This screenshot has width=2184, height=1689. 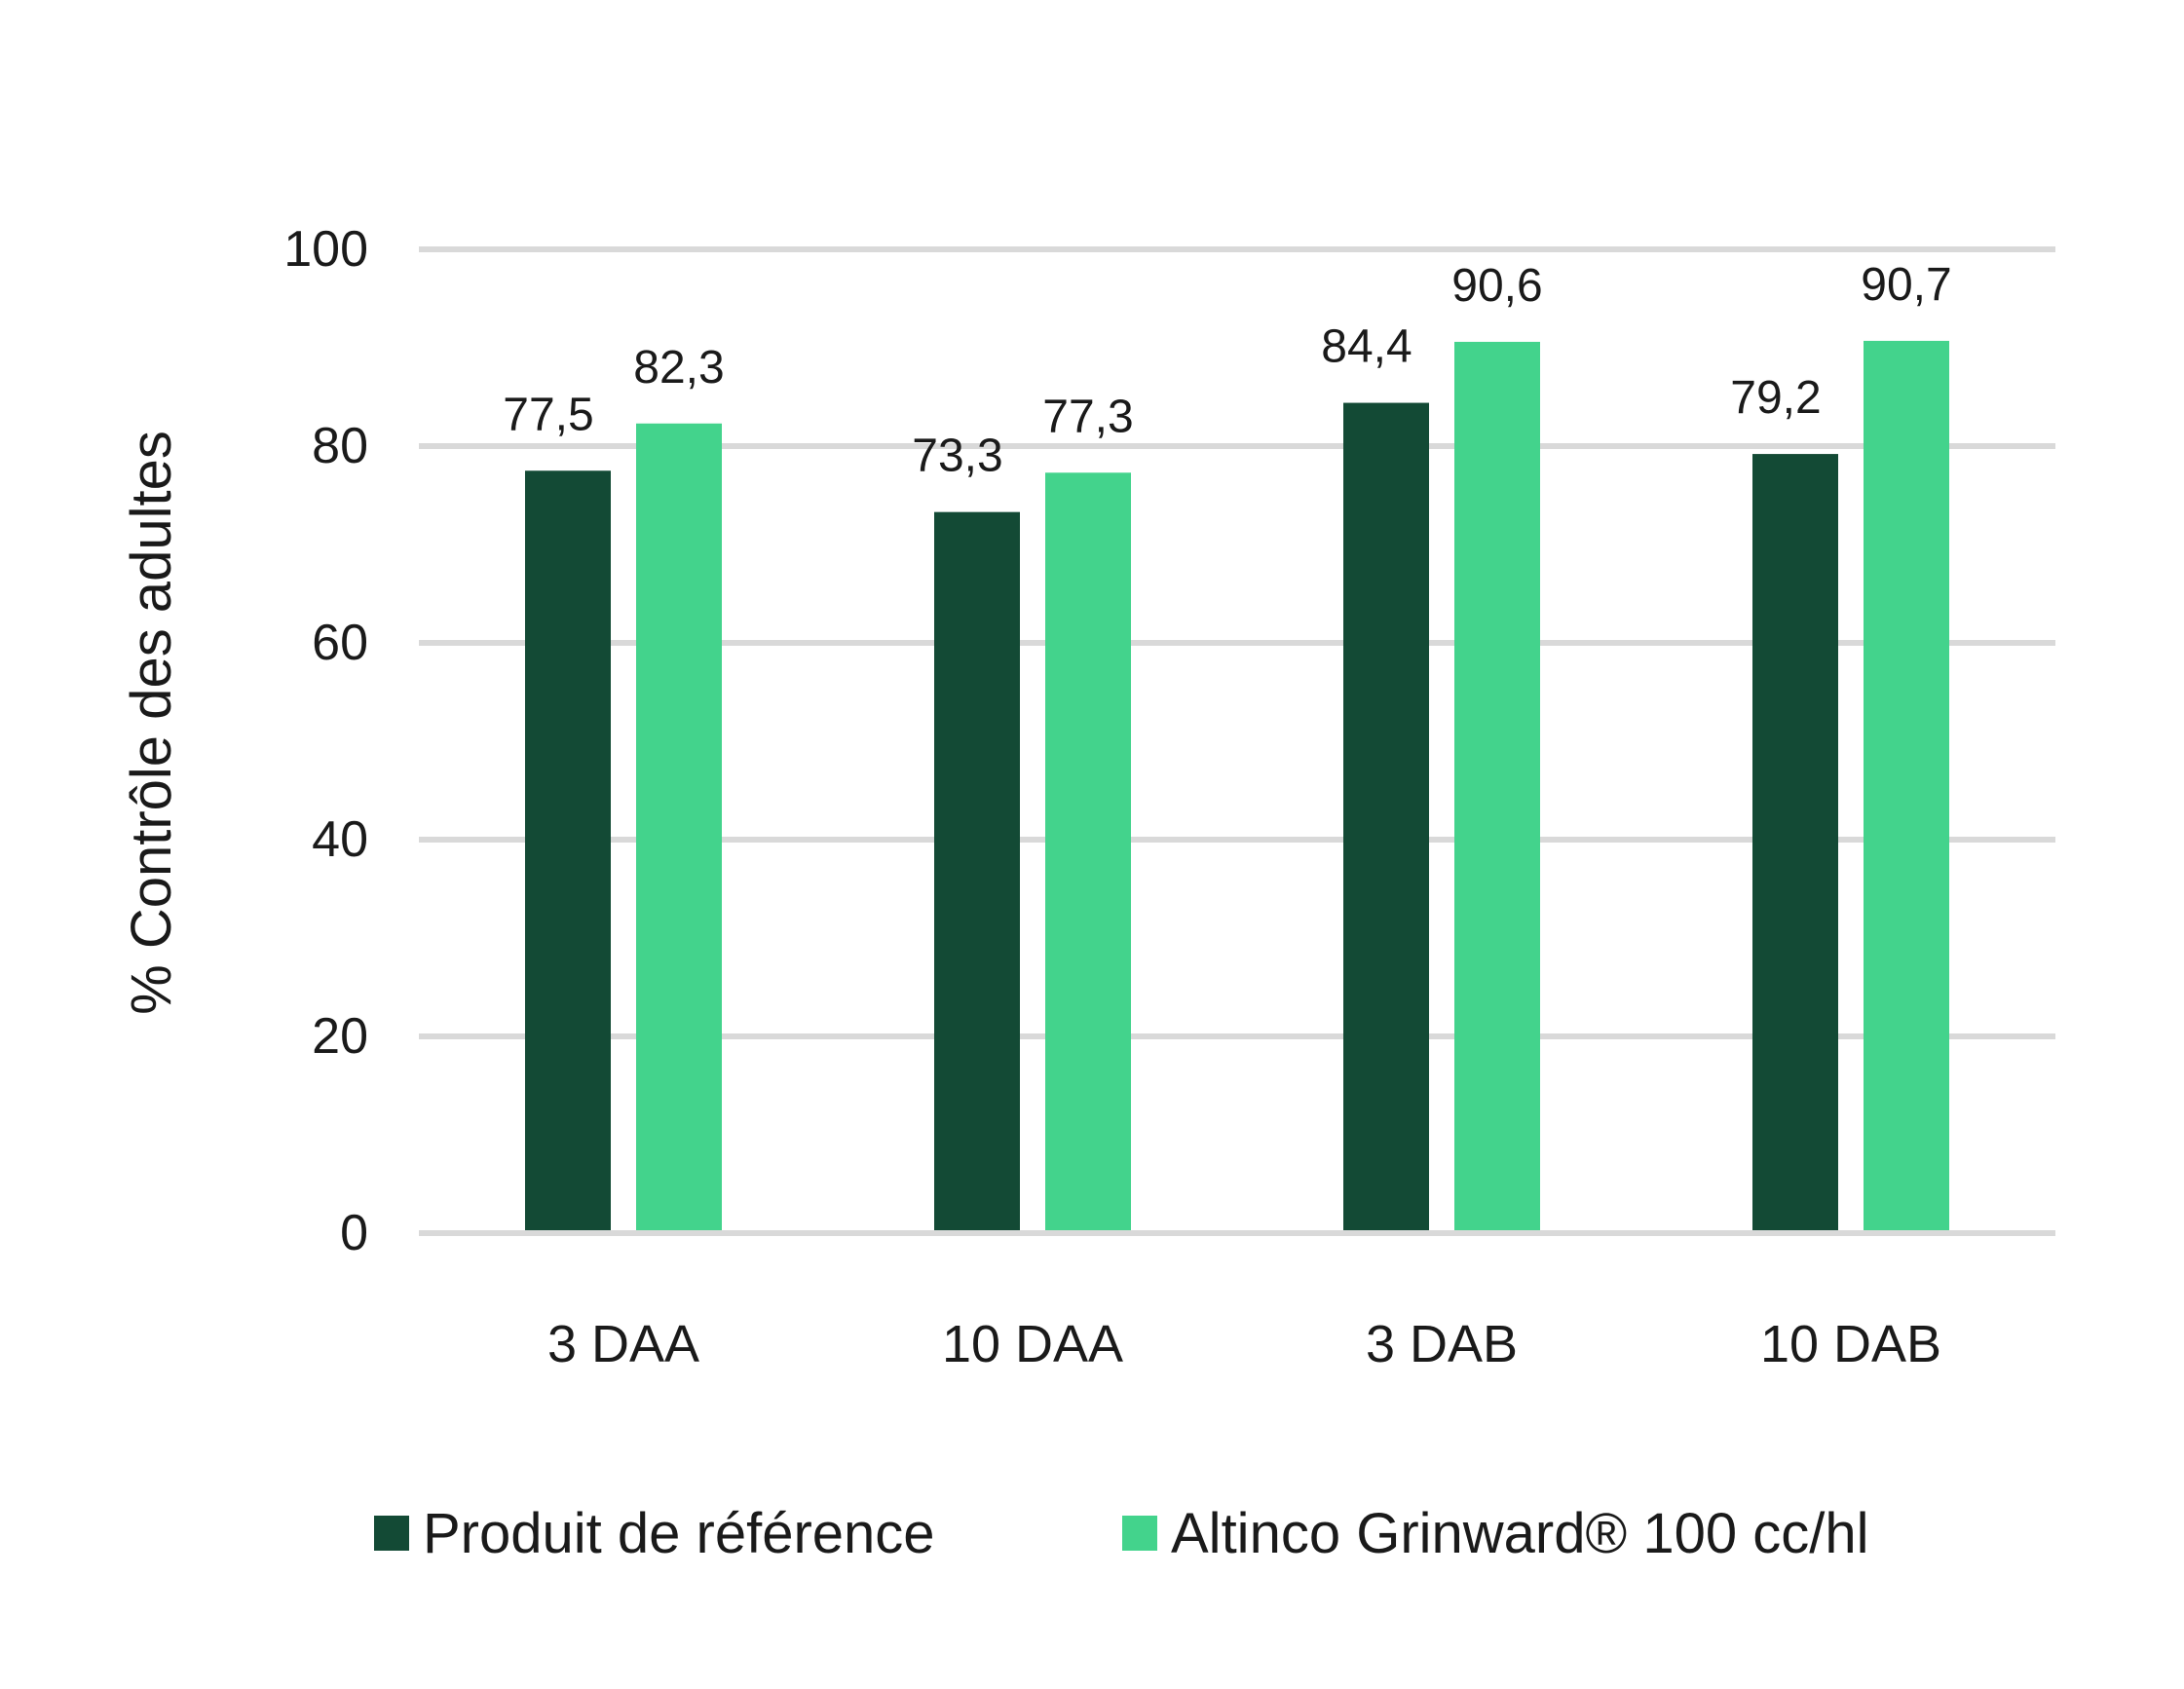 What do you see at coordinates (1850, 1344) in the screenshot?
I see `x-category-label: 10 DAB` at bounding box center [1850, 1344].